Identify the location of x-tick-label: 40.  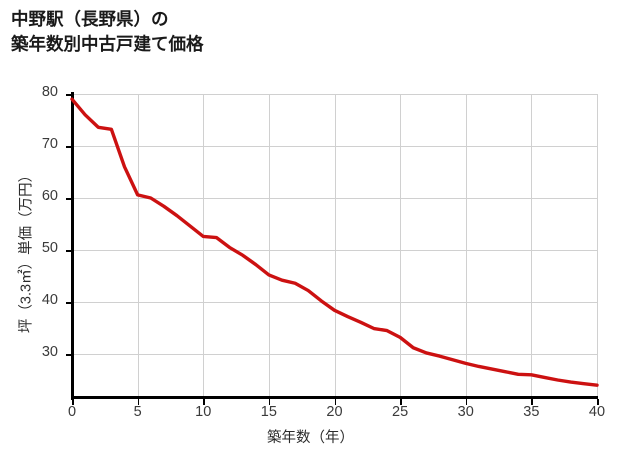
(597, 412).